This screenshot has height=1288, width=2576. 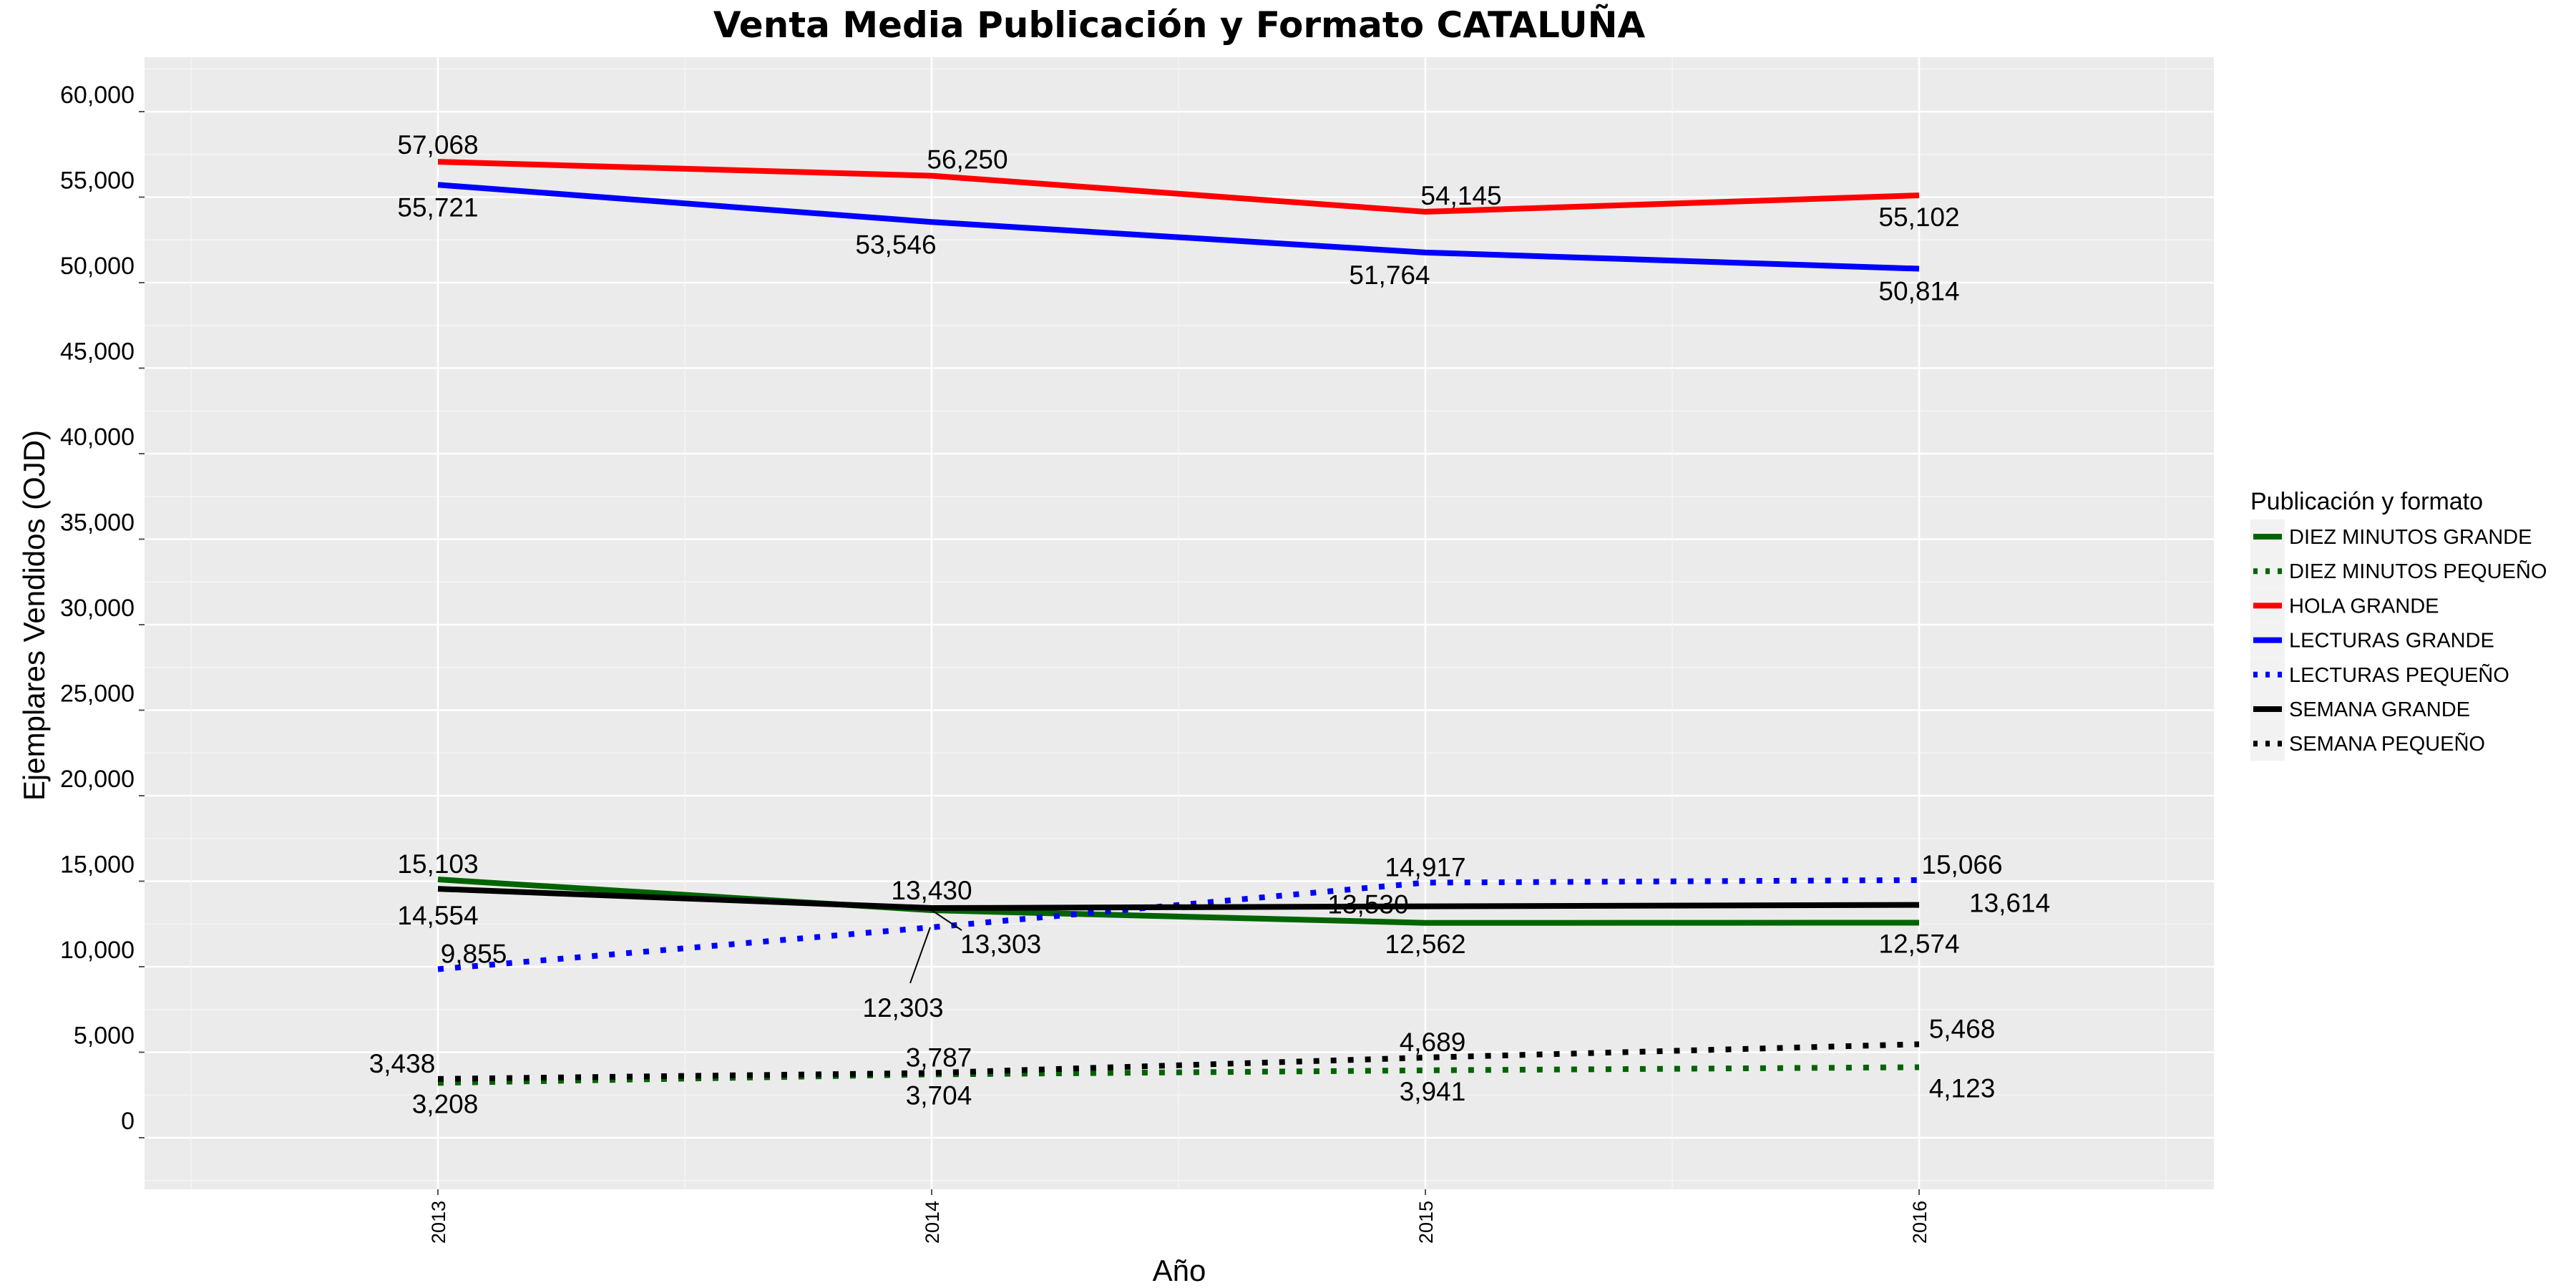 What do you see at coordinates (437, 864) in the screenshot?
I see `data-label: 15,103` at bounding box center [437, 864].